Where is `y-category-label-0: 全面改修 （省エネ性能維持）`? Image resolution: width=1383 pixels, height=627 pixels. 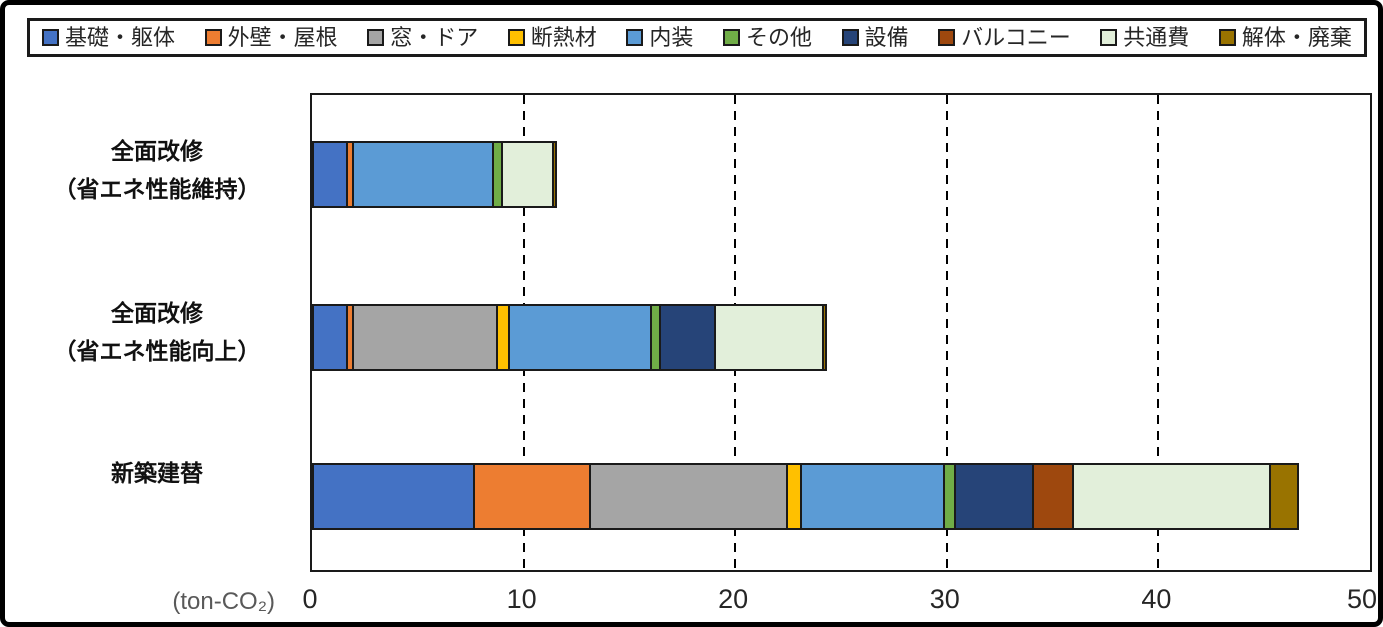
y-category-label-0: 全面改修 （省エネ性能維持） is located at coordinates (157, 170).